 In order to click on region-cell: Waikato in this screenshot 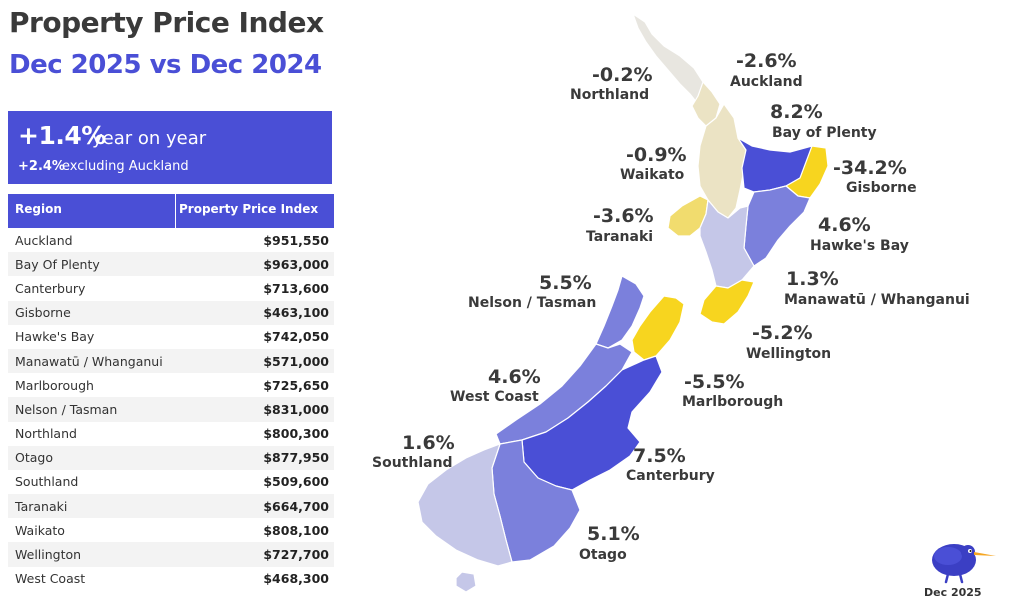, I will do `click(40, 530)`.